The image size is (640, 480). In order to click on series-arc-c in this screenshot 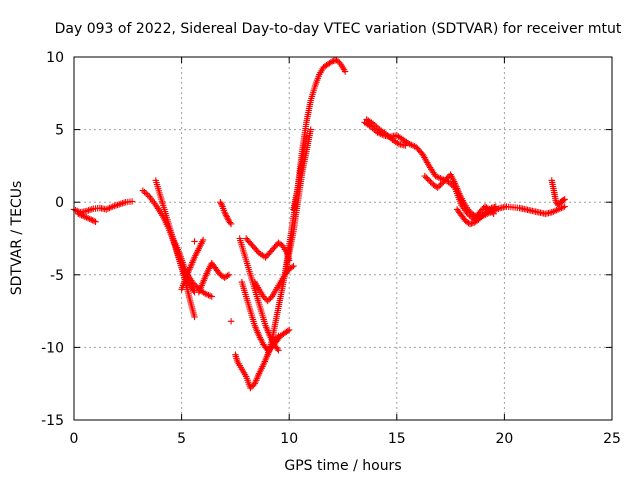, I will do `click(168, 254)`.